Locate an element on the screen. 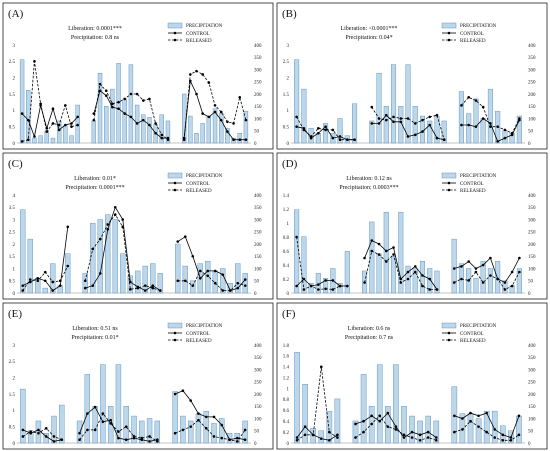 The height and width of the screenshot is (451, 550). control-series-line is located at coordinates (317, 433).